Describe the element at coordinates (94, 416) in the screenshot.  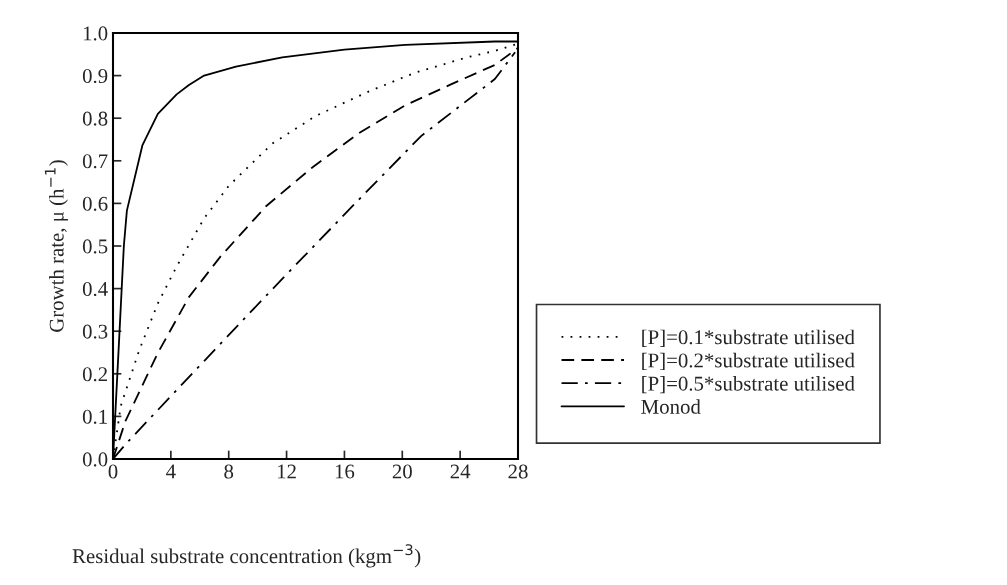
I see `y-tick-label: 0.1` at that location.